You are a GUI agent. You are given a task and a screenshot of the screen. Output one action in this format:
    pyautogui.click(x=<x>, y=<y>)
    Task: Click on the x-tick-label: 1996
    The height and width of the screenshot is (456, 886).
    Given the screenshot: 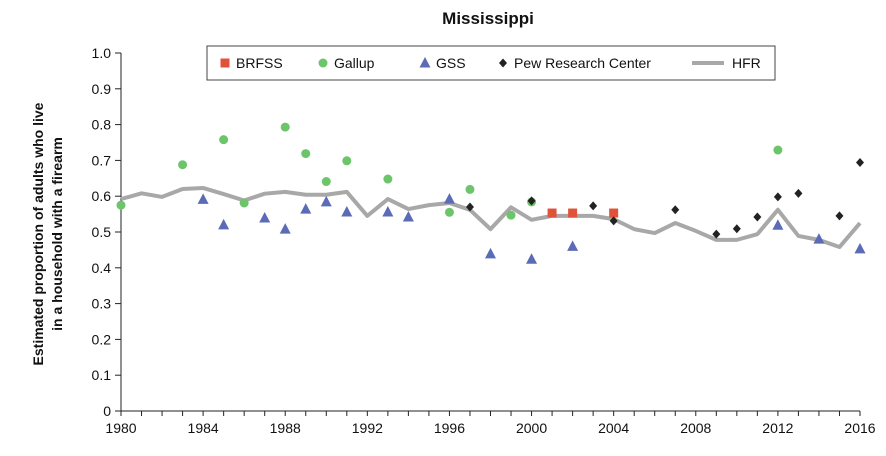 What is the action you would take?
    pyautogui.click(x=449, y=428)
    